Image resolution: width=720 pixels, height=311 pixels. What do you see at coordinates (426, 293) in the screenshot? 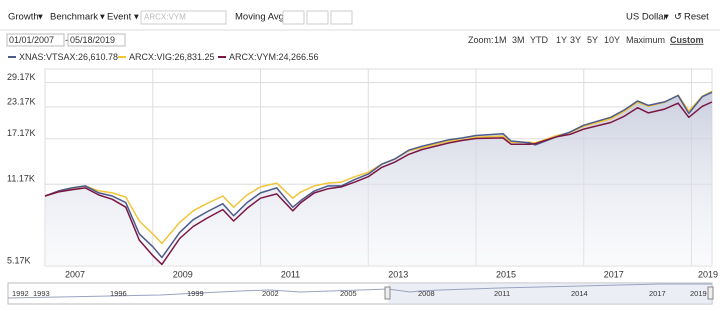
I see `navigator-label: 2008` at bounding box center [426, 293].